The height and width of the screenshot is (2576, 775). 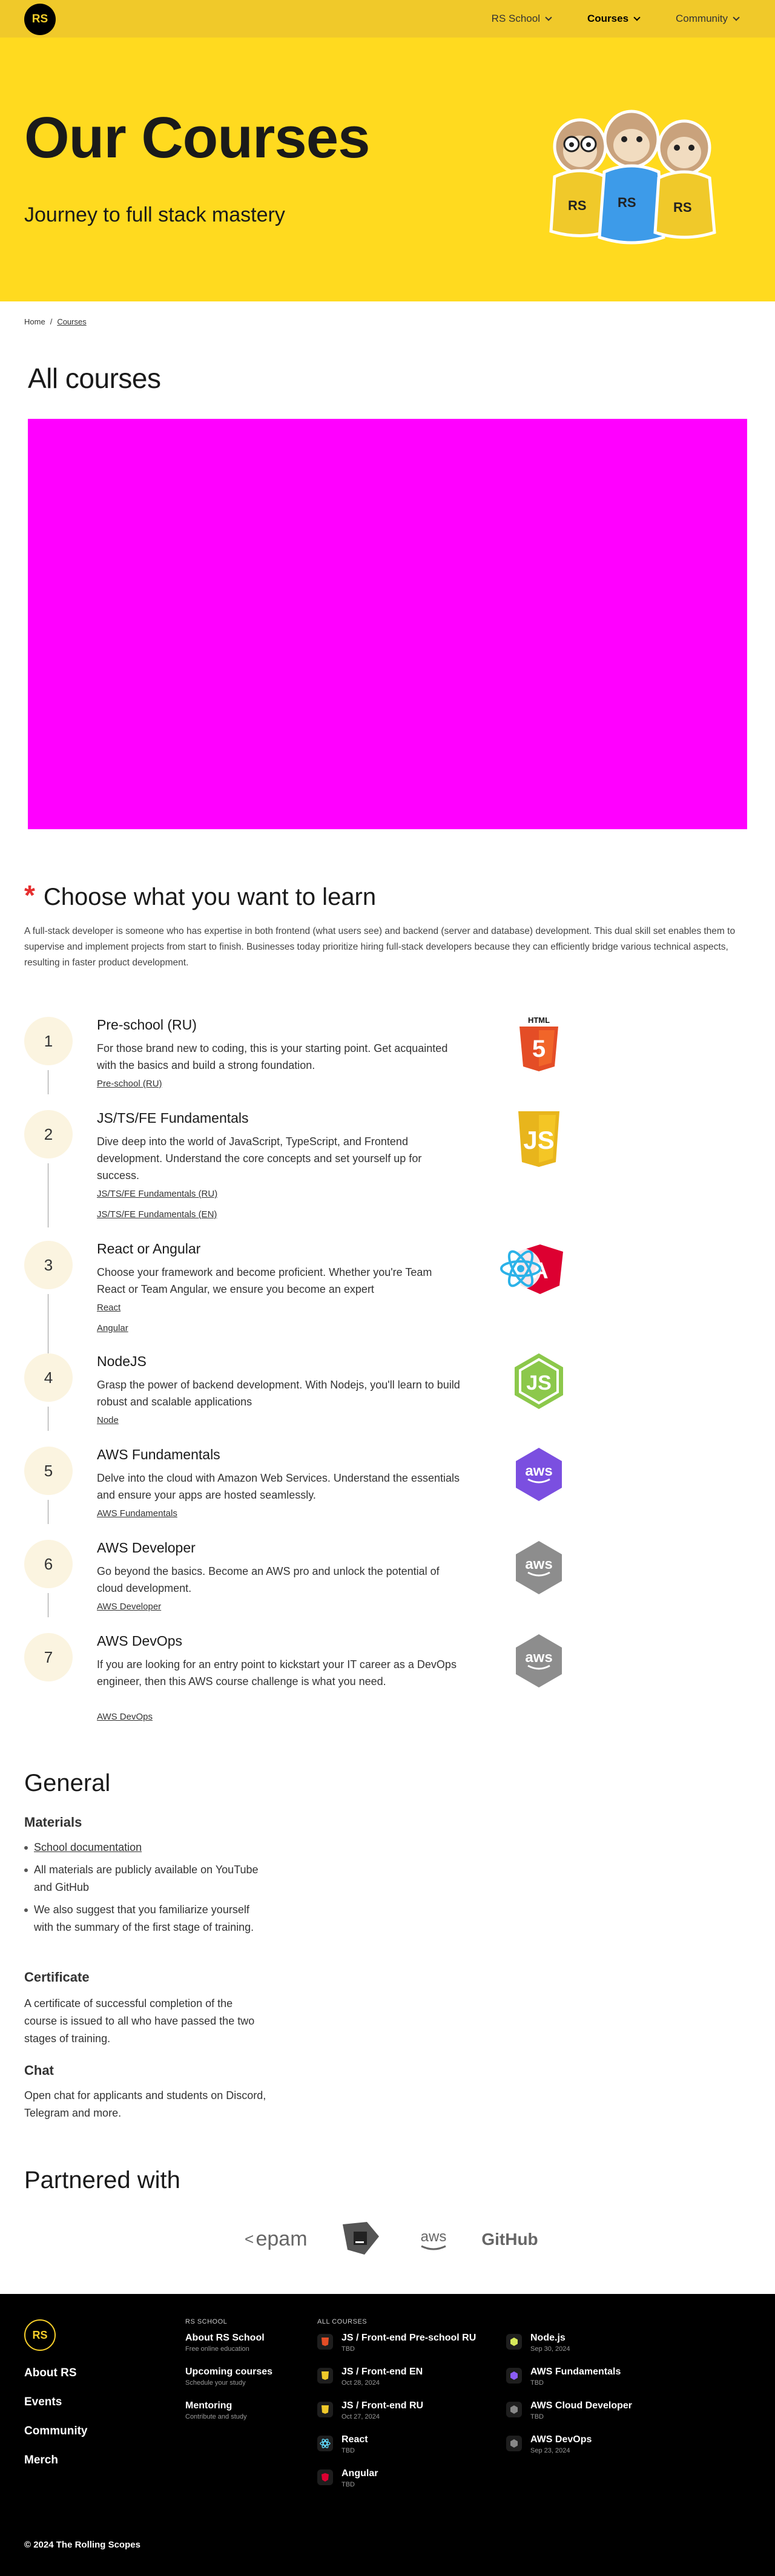 I want to click on course-title: JS / Front-end Pre-school RU, so click(x=409, y=2338).